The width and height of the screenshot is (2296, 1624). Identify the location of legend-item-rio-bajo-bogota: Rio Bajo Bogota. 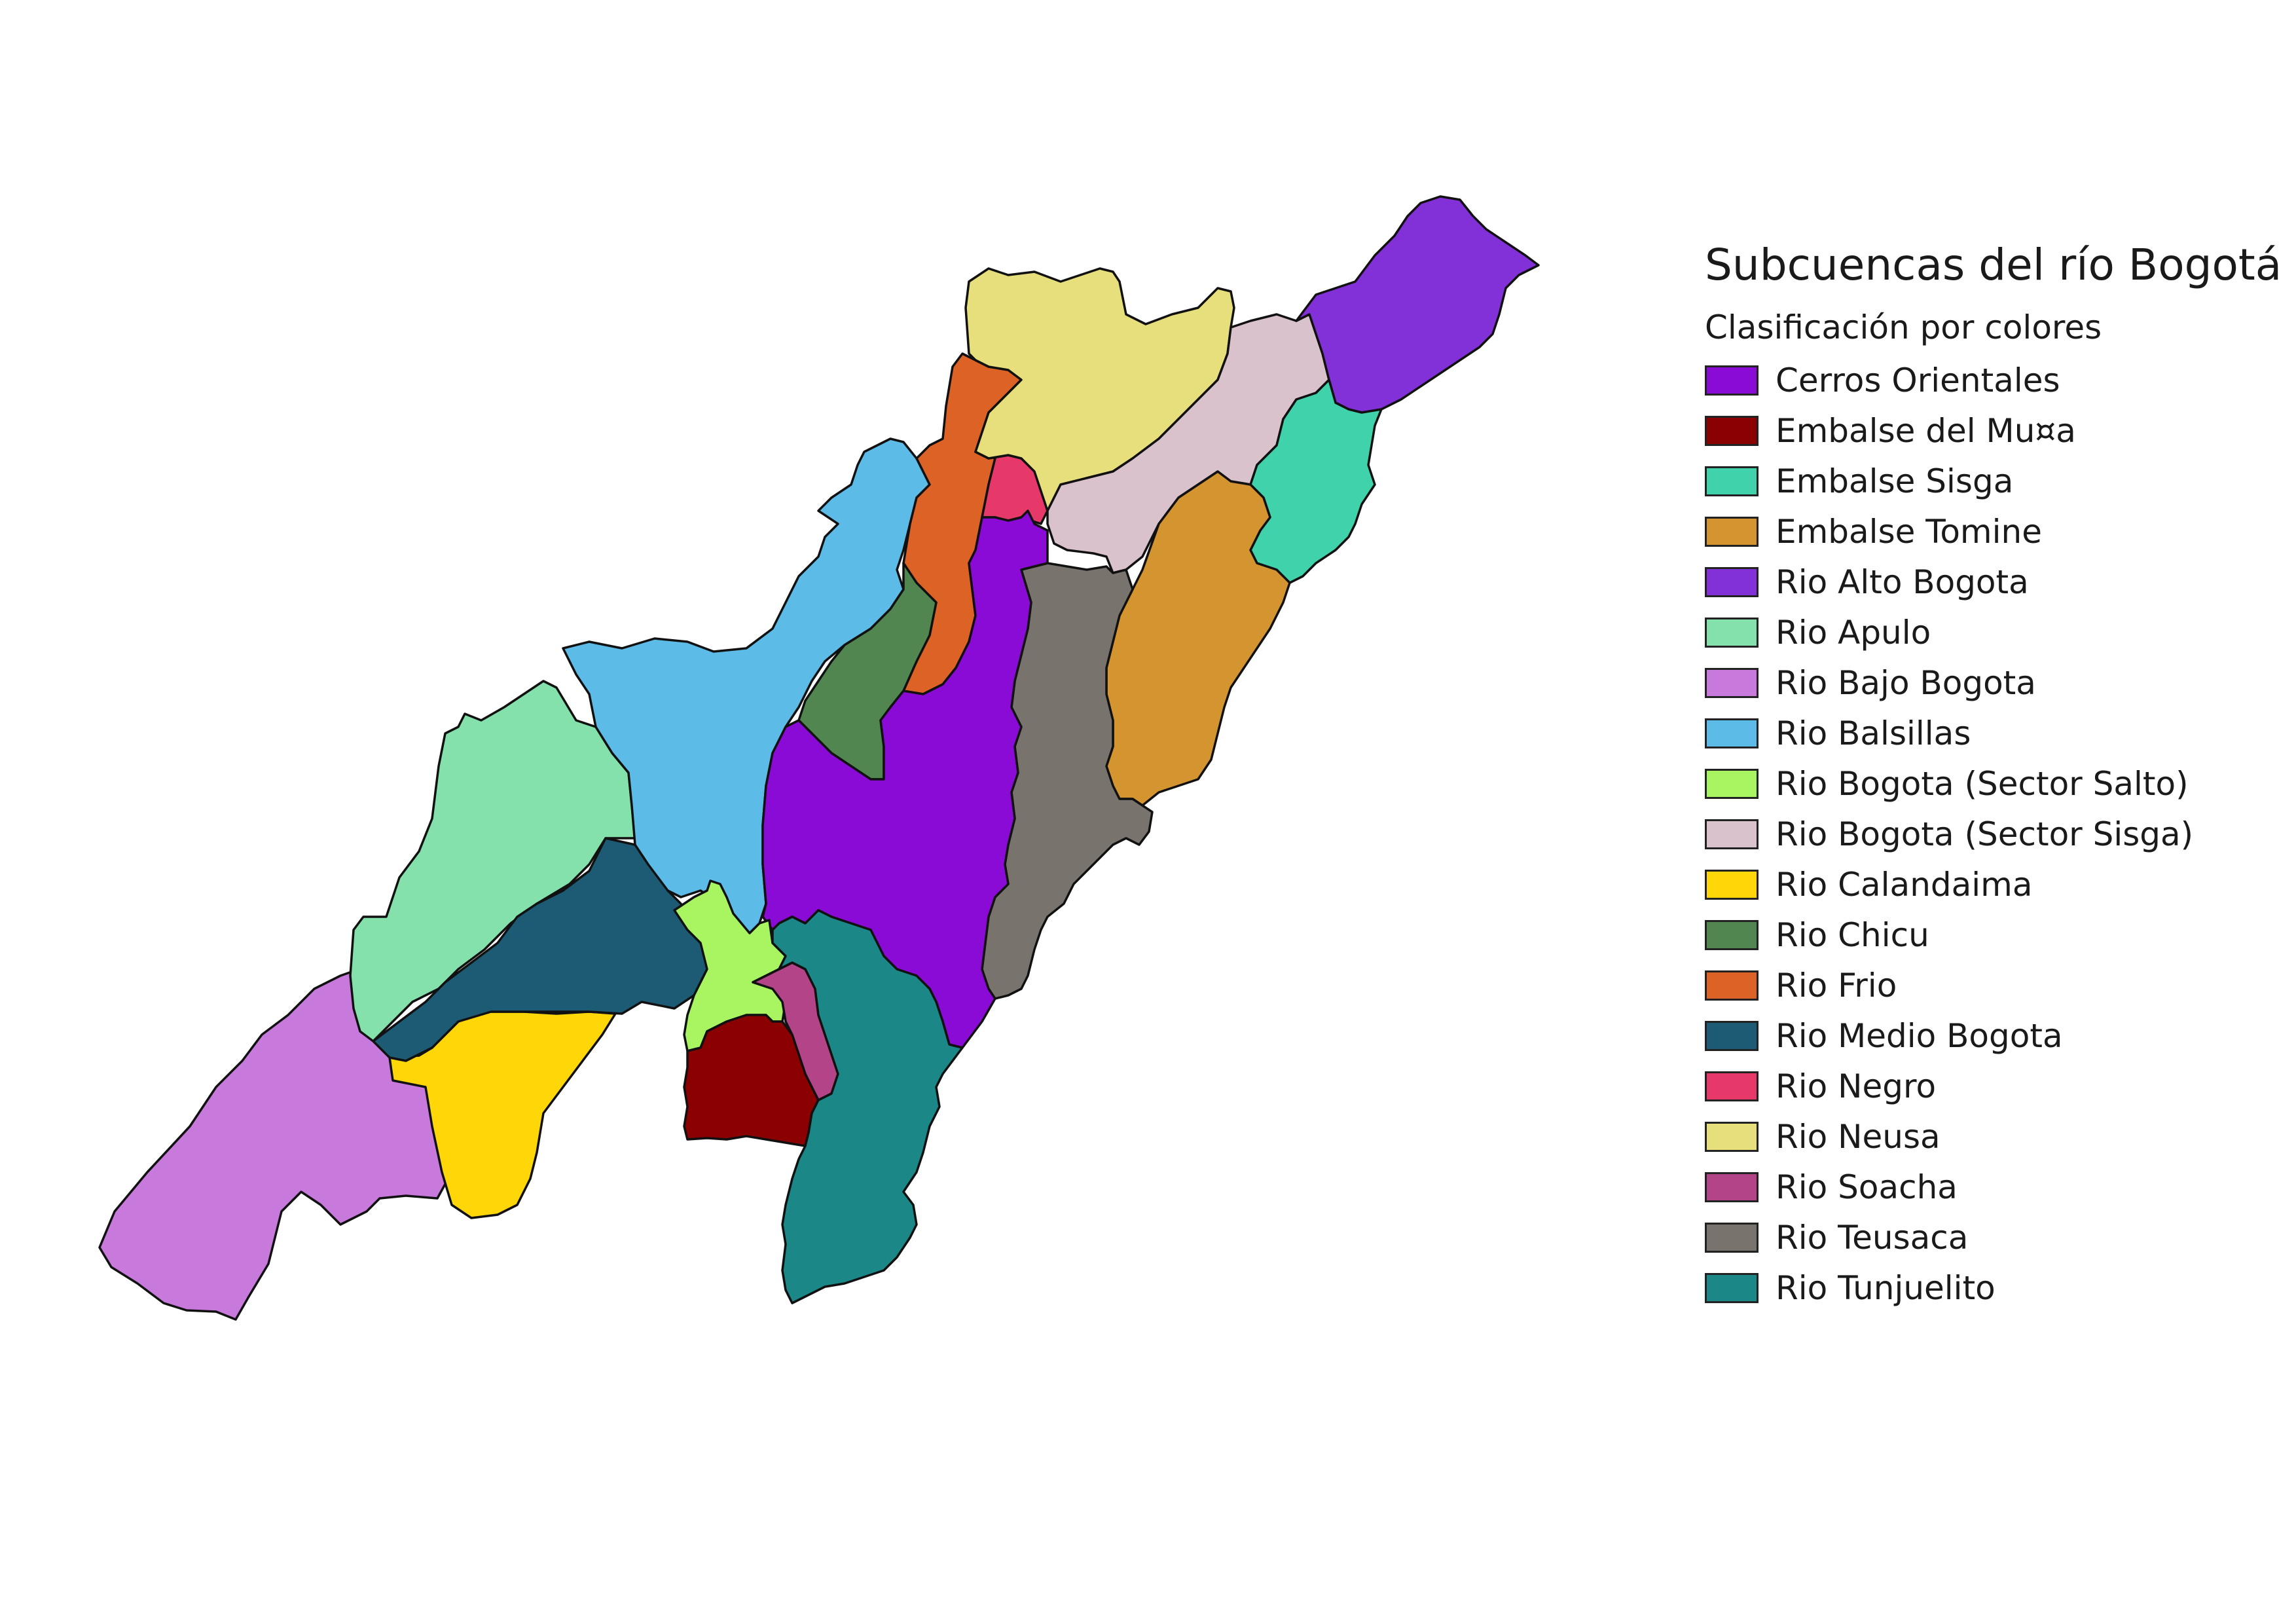
(1993, 682).